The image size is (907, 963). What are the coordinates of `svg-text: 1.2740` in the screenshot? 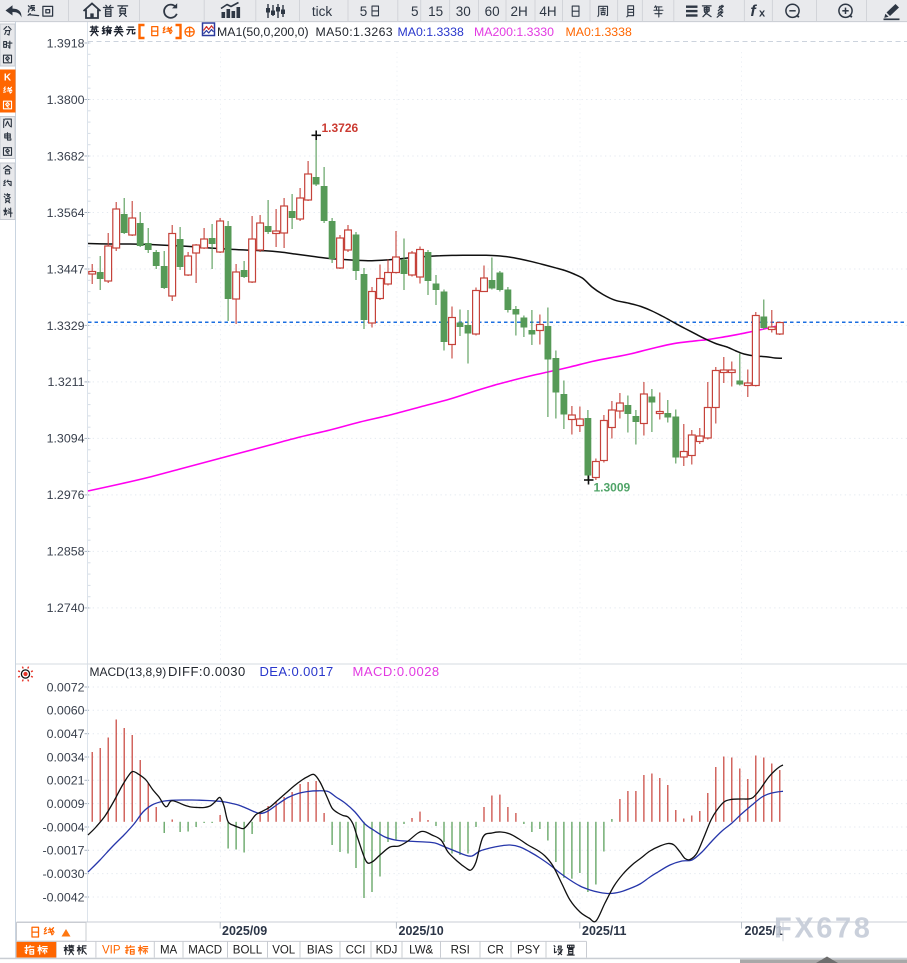 It's located at (66, 608).